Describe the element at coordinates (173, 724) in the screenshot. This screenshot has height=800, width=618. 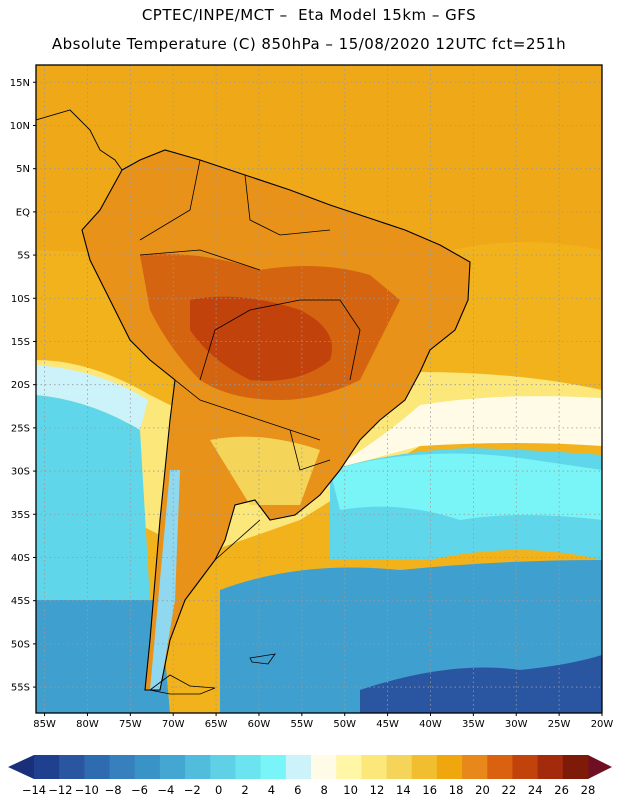
I see `lon-tick-label: 70W` at that location.